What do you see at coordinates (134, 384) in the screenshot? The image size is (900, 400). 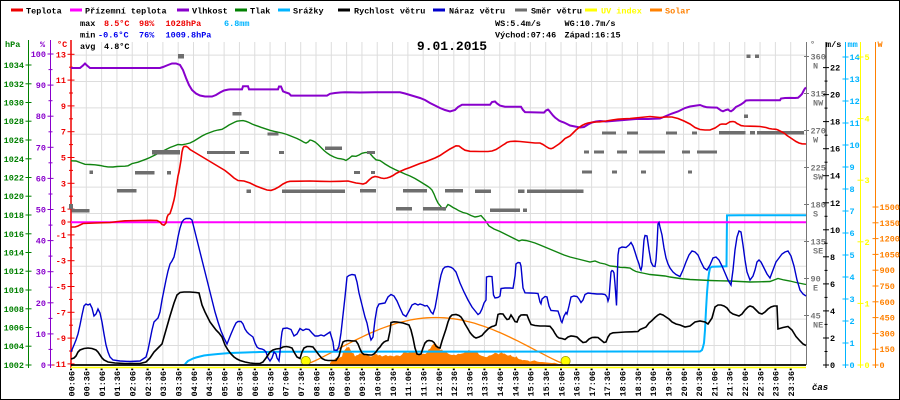 I see `svg-text: 02:06` at bounding box center [134, 384].